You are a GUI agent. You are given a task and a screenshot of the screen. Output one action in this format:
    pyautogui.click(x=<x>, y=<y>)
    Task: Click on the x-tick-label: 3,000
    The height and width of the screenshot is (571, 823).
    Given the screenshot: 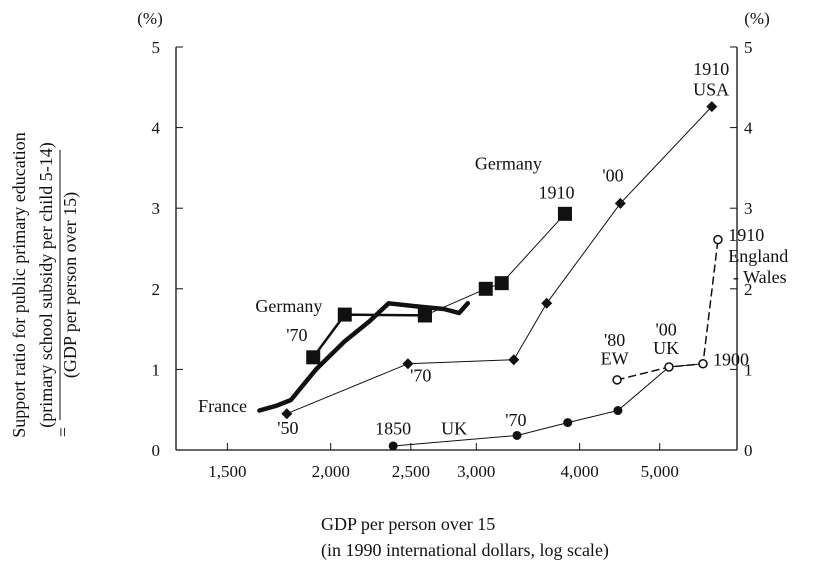 What is the action you would take?
    pyautogui.click(x=476, y=471)
    